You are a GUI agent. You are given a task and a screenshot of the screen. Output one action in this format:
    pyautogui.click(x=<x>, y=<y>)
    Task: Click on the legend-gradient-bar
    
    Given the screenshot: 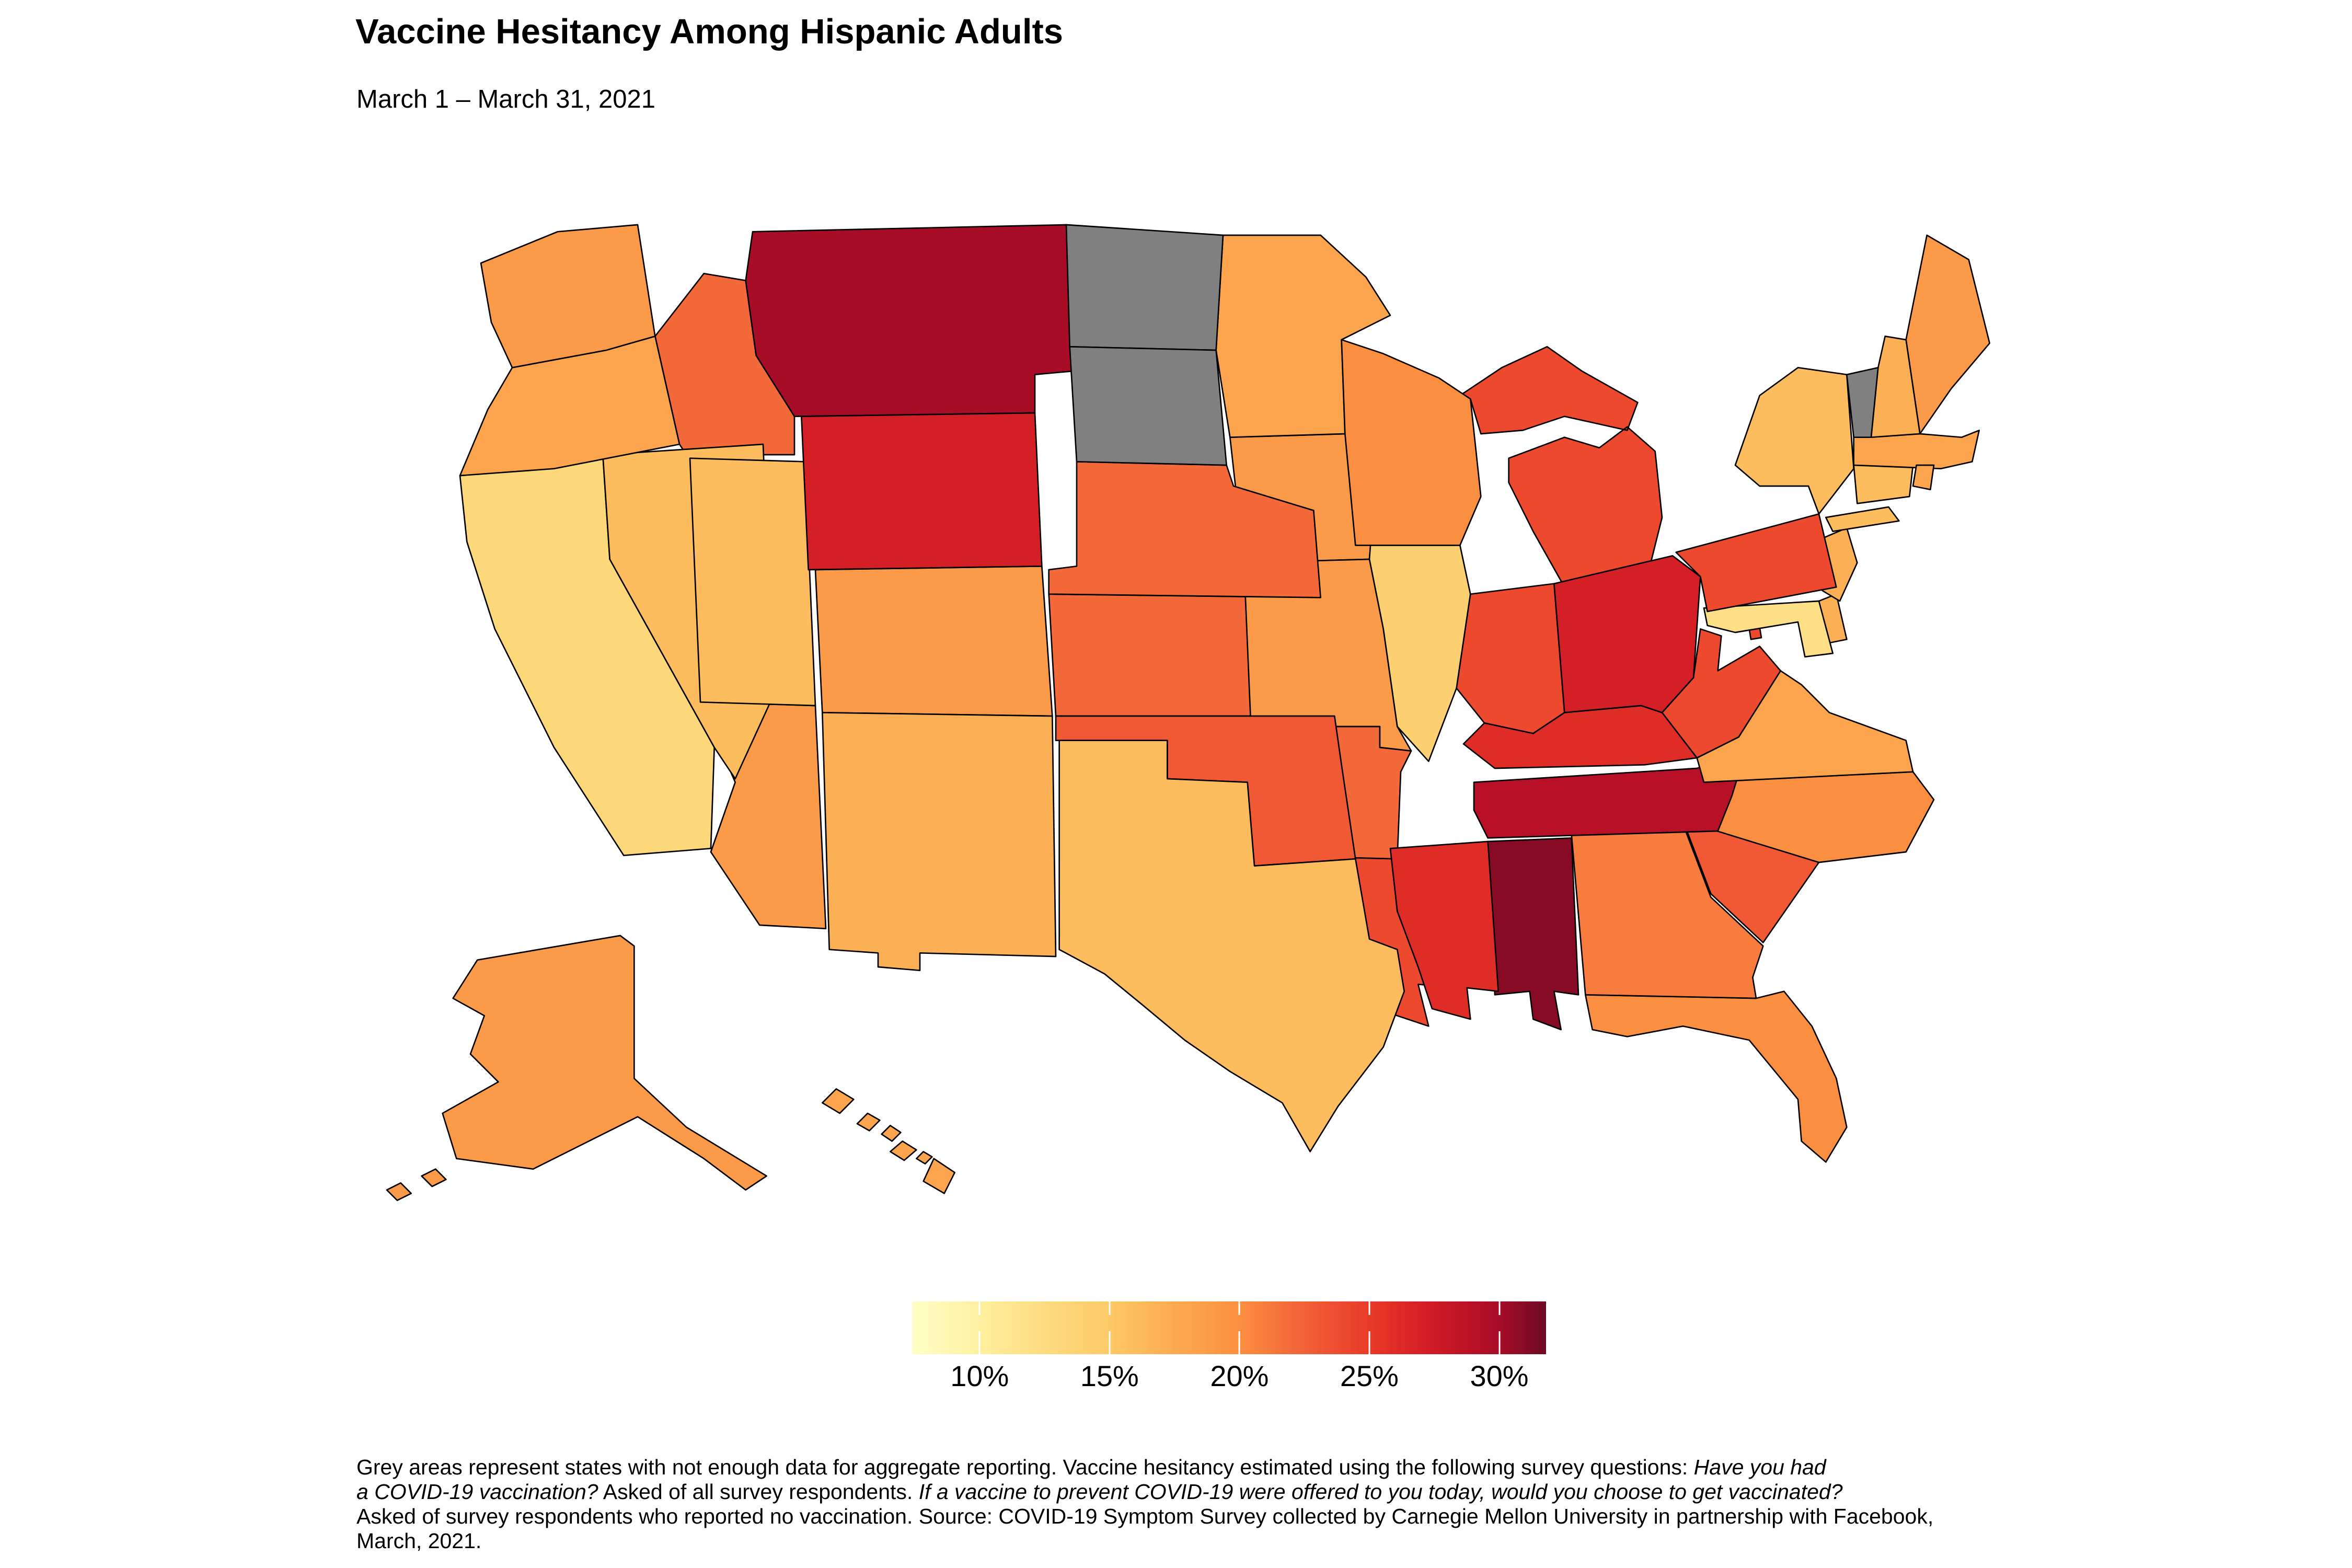 What is the action you would take?
    pyautogui.click(x=1229, y=1327)
    